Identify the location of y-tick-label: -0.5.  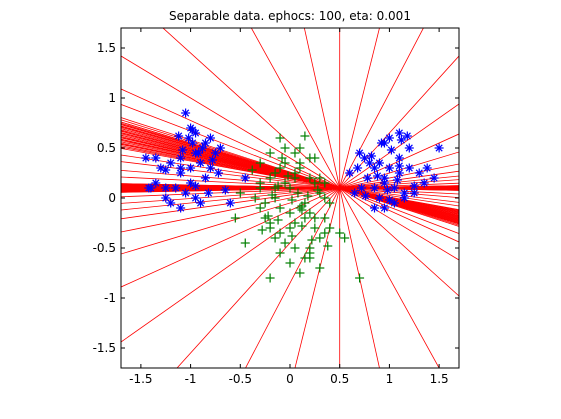
(104, 248).